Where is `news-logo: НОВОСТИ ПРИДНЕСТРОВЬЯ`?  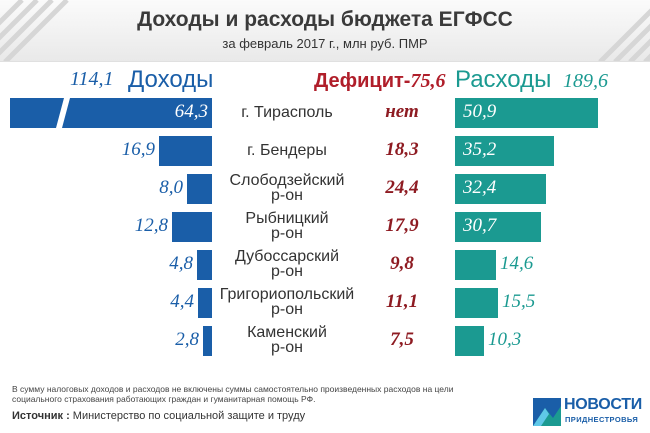
news-logo: НОВОСТИ ПРИДНЕСТРОВЬЯ is located at coordinates (589, 413).